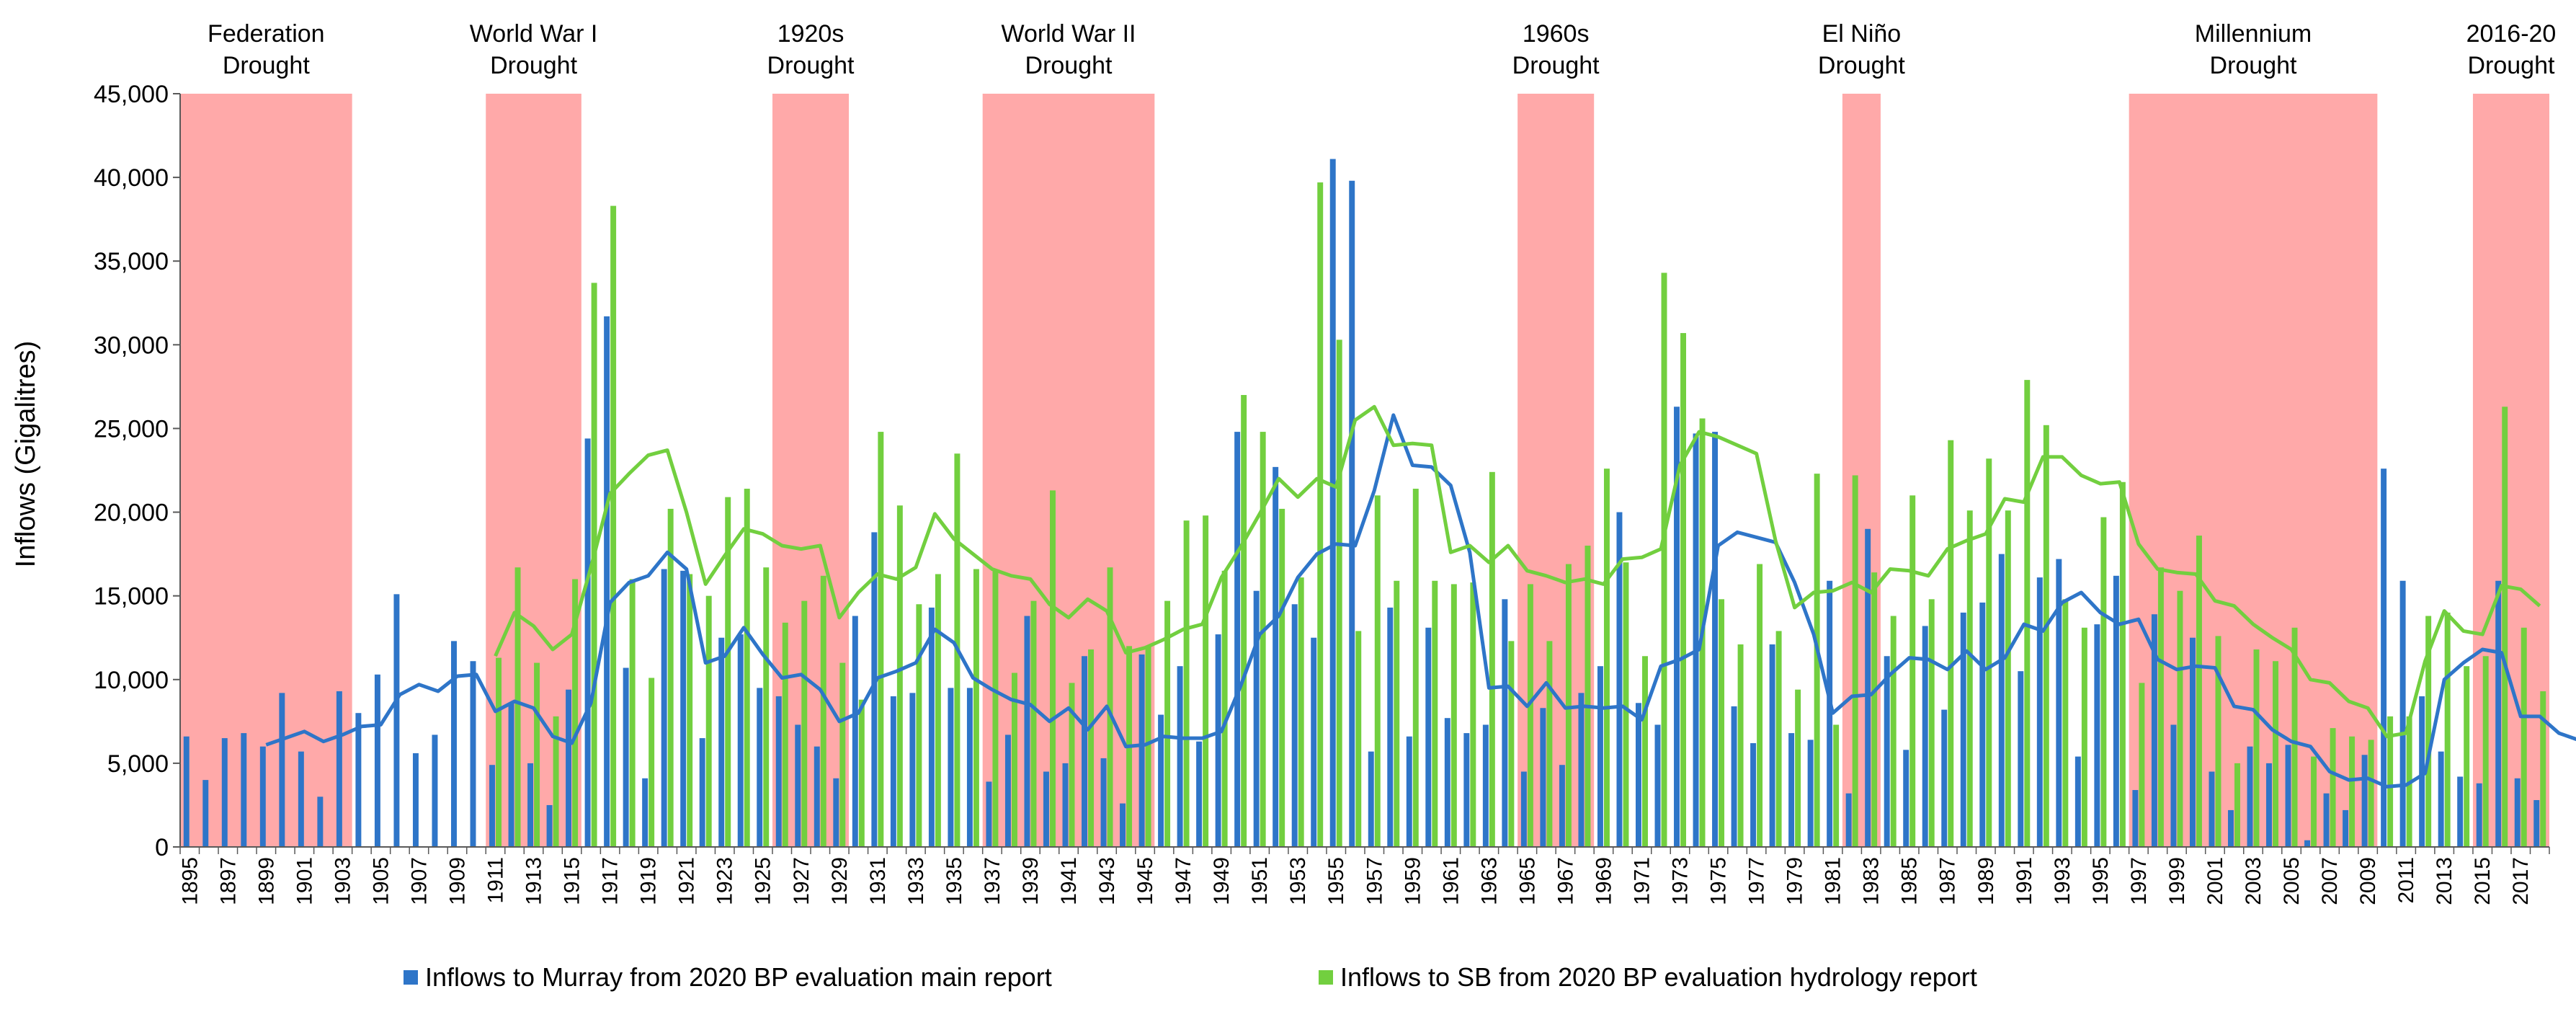 This screenshot has height=1012, width=2576. What do you see at coordinates (2288, 796) in the screenshot?
I see `bar-murray-2005` at bounding box center [2288, 796].